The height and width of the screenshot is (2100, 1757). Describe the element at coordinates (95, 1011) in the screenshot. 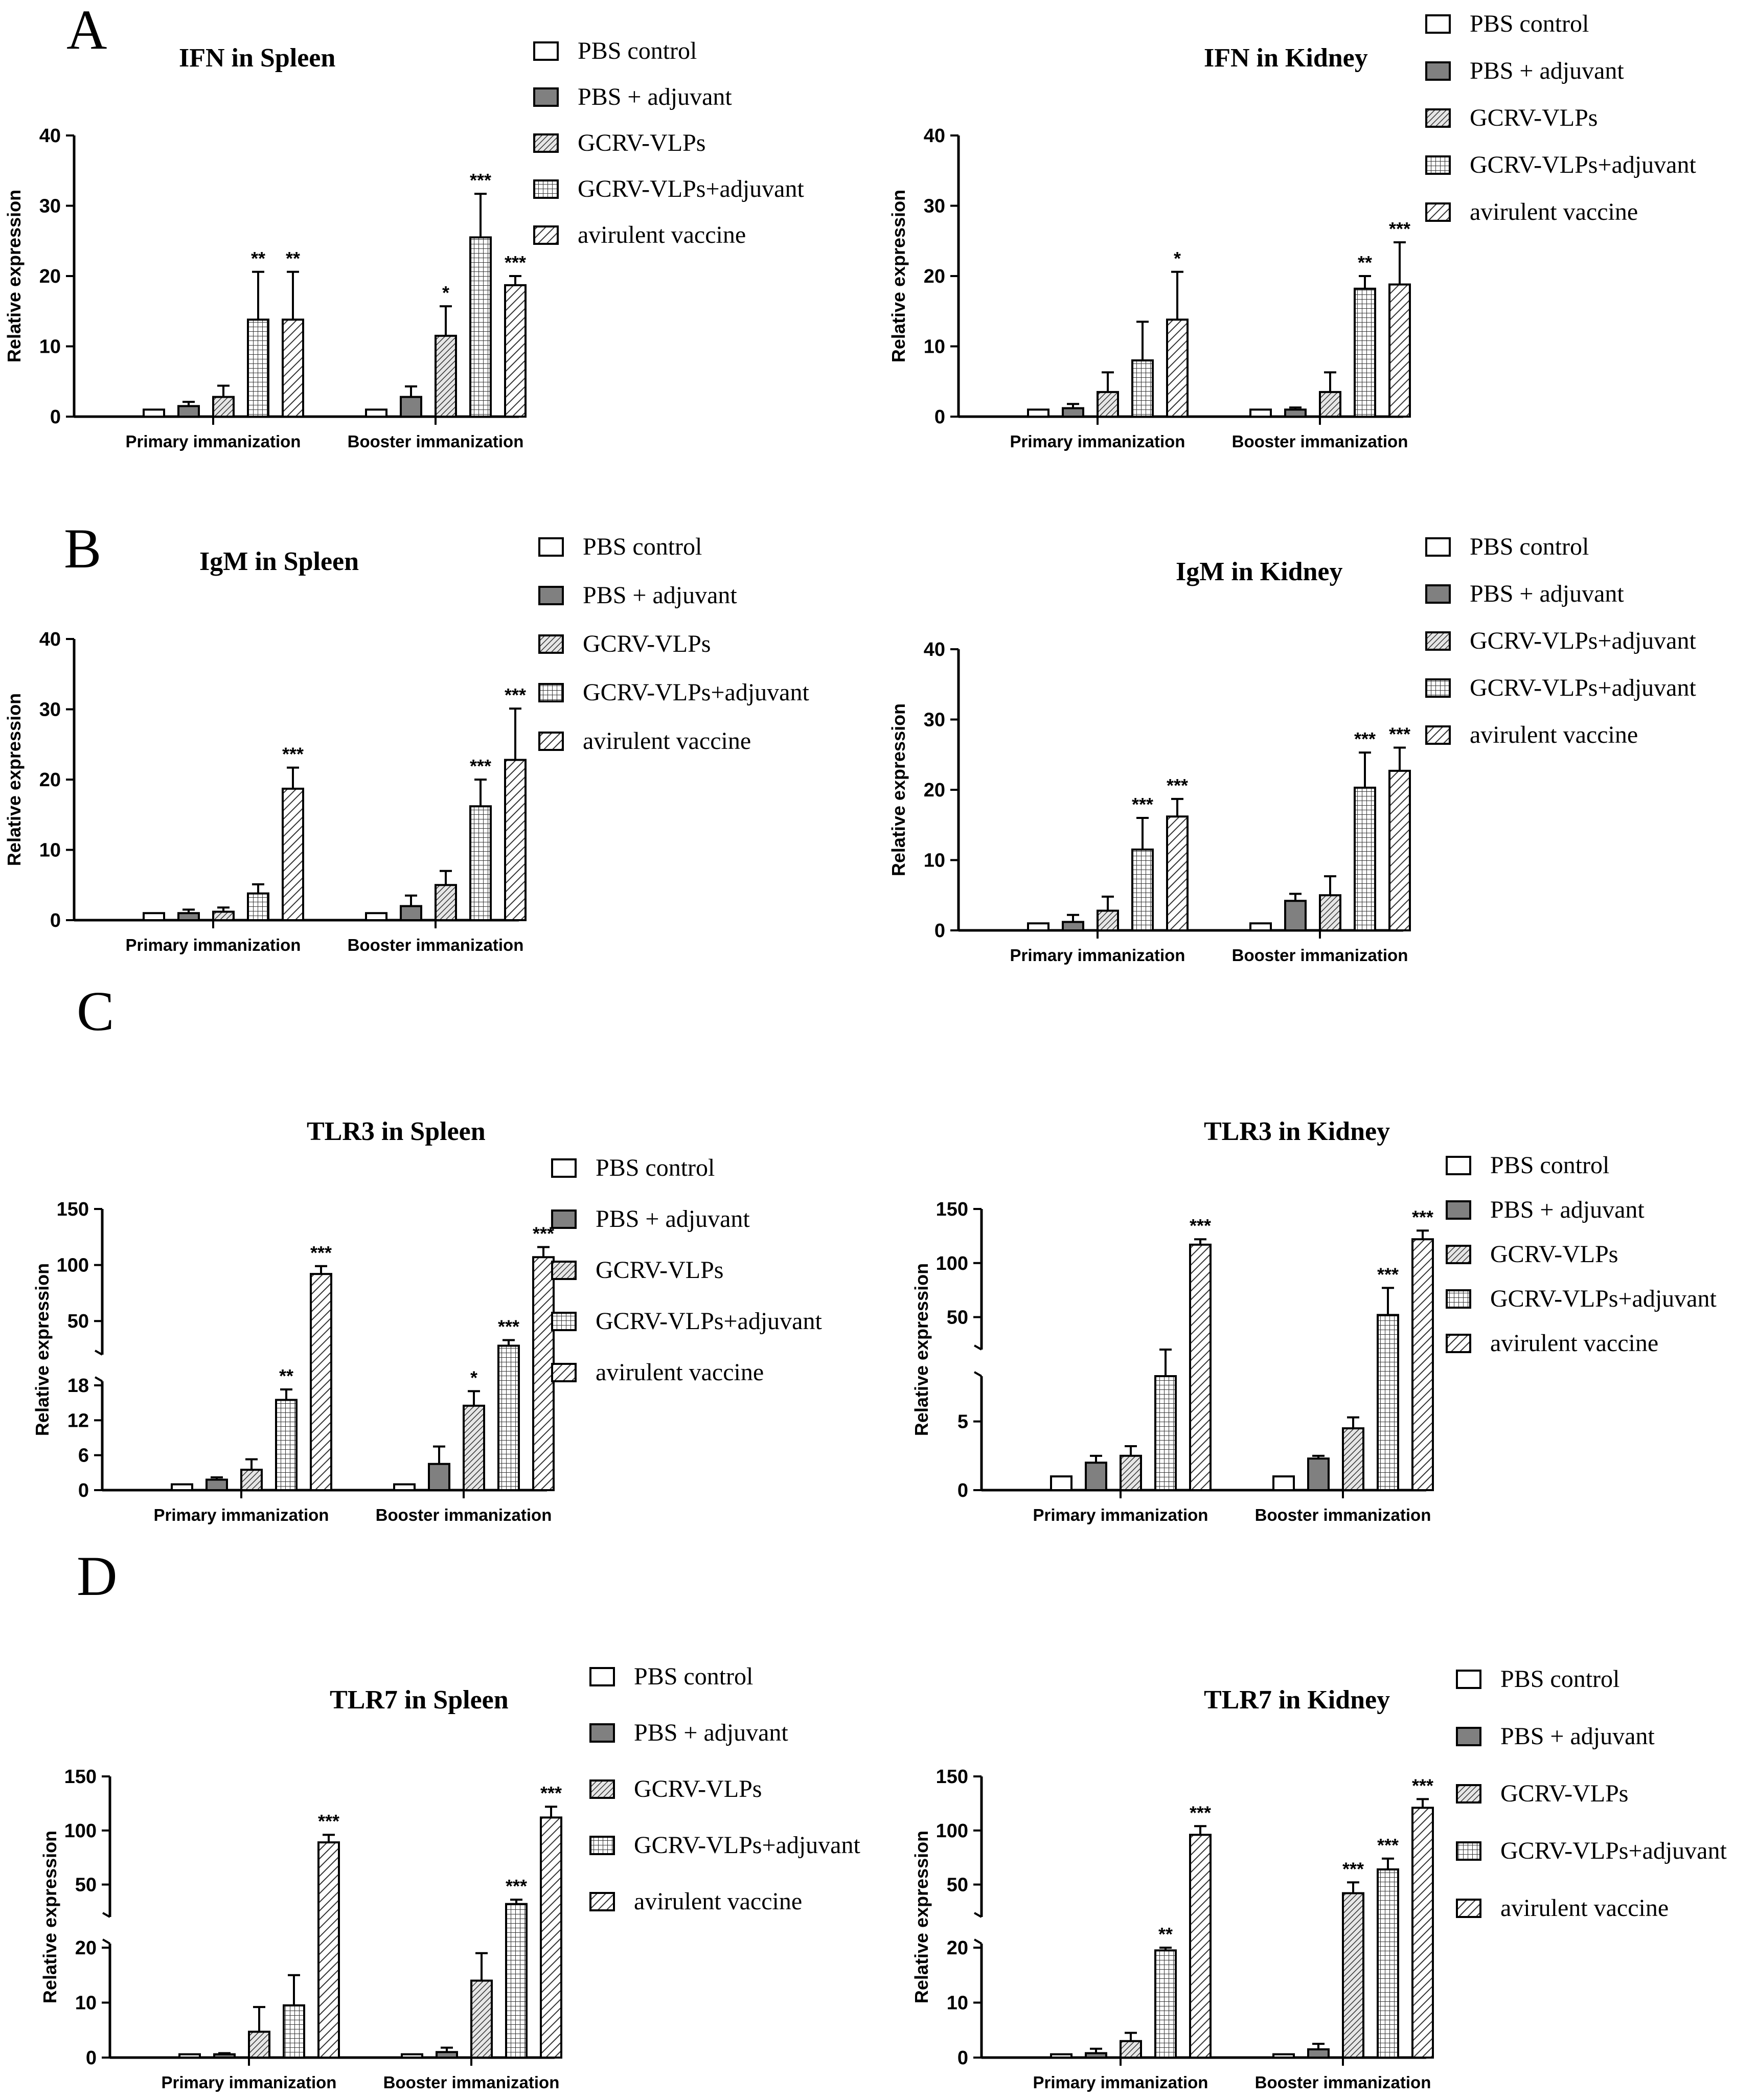

I see `panel-letter-c: C` at that location.